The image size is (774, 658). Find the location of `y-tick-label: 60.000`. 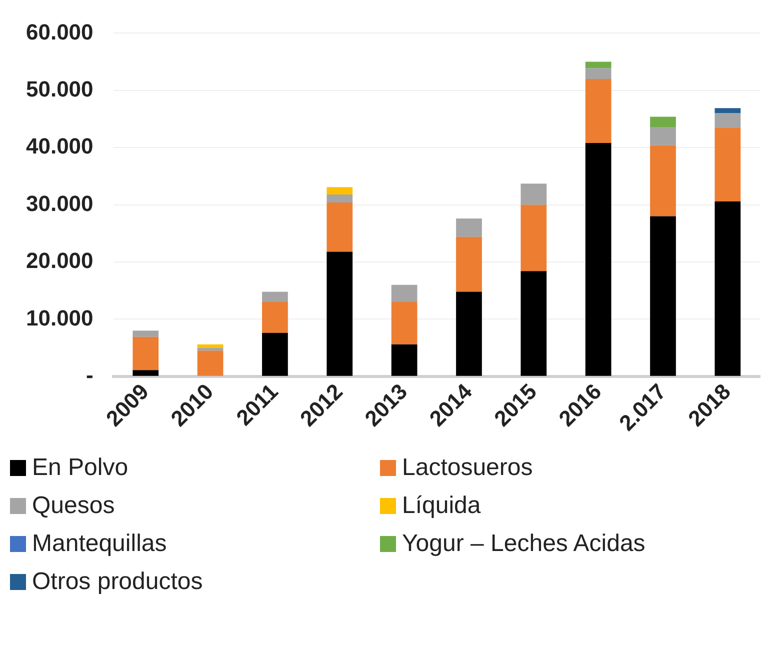

y-tick-label: 60.000 is located at coordinates (60, 31).